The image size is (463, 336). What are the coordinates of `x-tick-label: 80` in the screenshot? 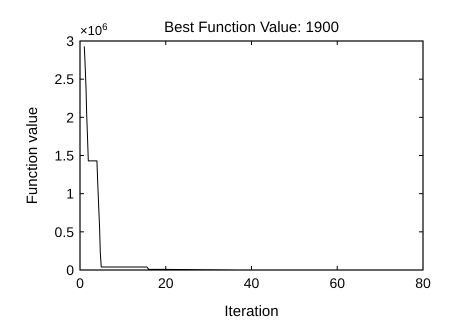 It's located at (423, 283).